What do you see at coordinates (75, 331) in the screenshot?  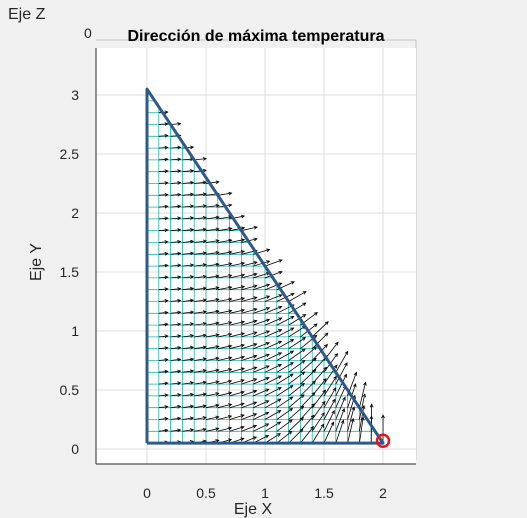 I see `y-tick-label-2: 1` at bounding box center [75, 331].